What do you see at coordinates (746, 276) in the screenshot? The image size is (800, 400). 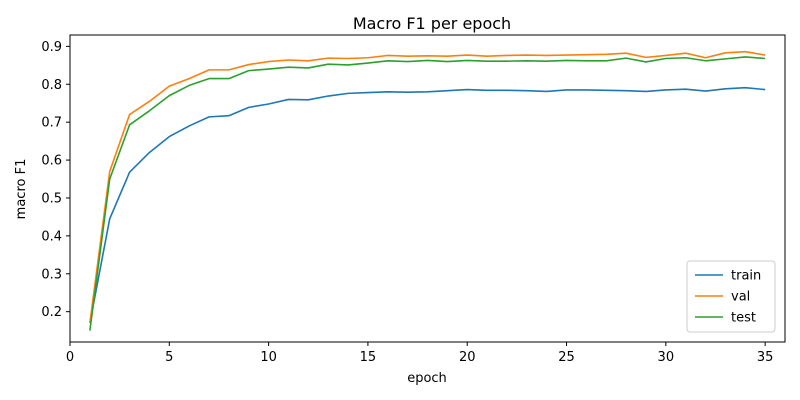 I see `legend-label-train: train` at bounding box center [746, 276].